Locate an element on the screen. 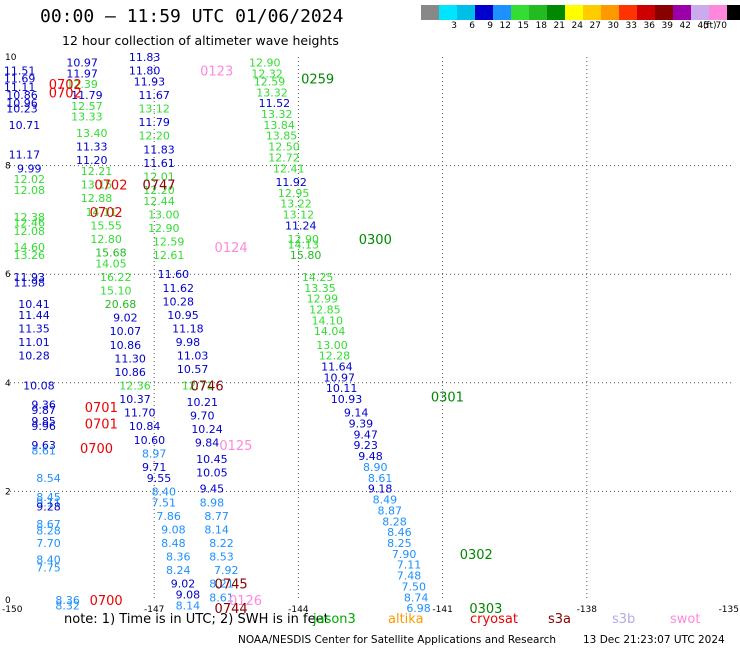 Image resolution: width=740 pixels, height=650 pixels. wave-height-value: 7.86 is located at coordinates (168, 516).